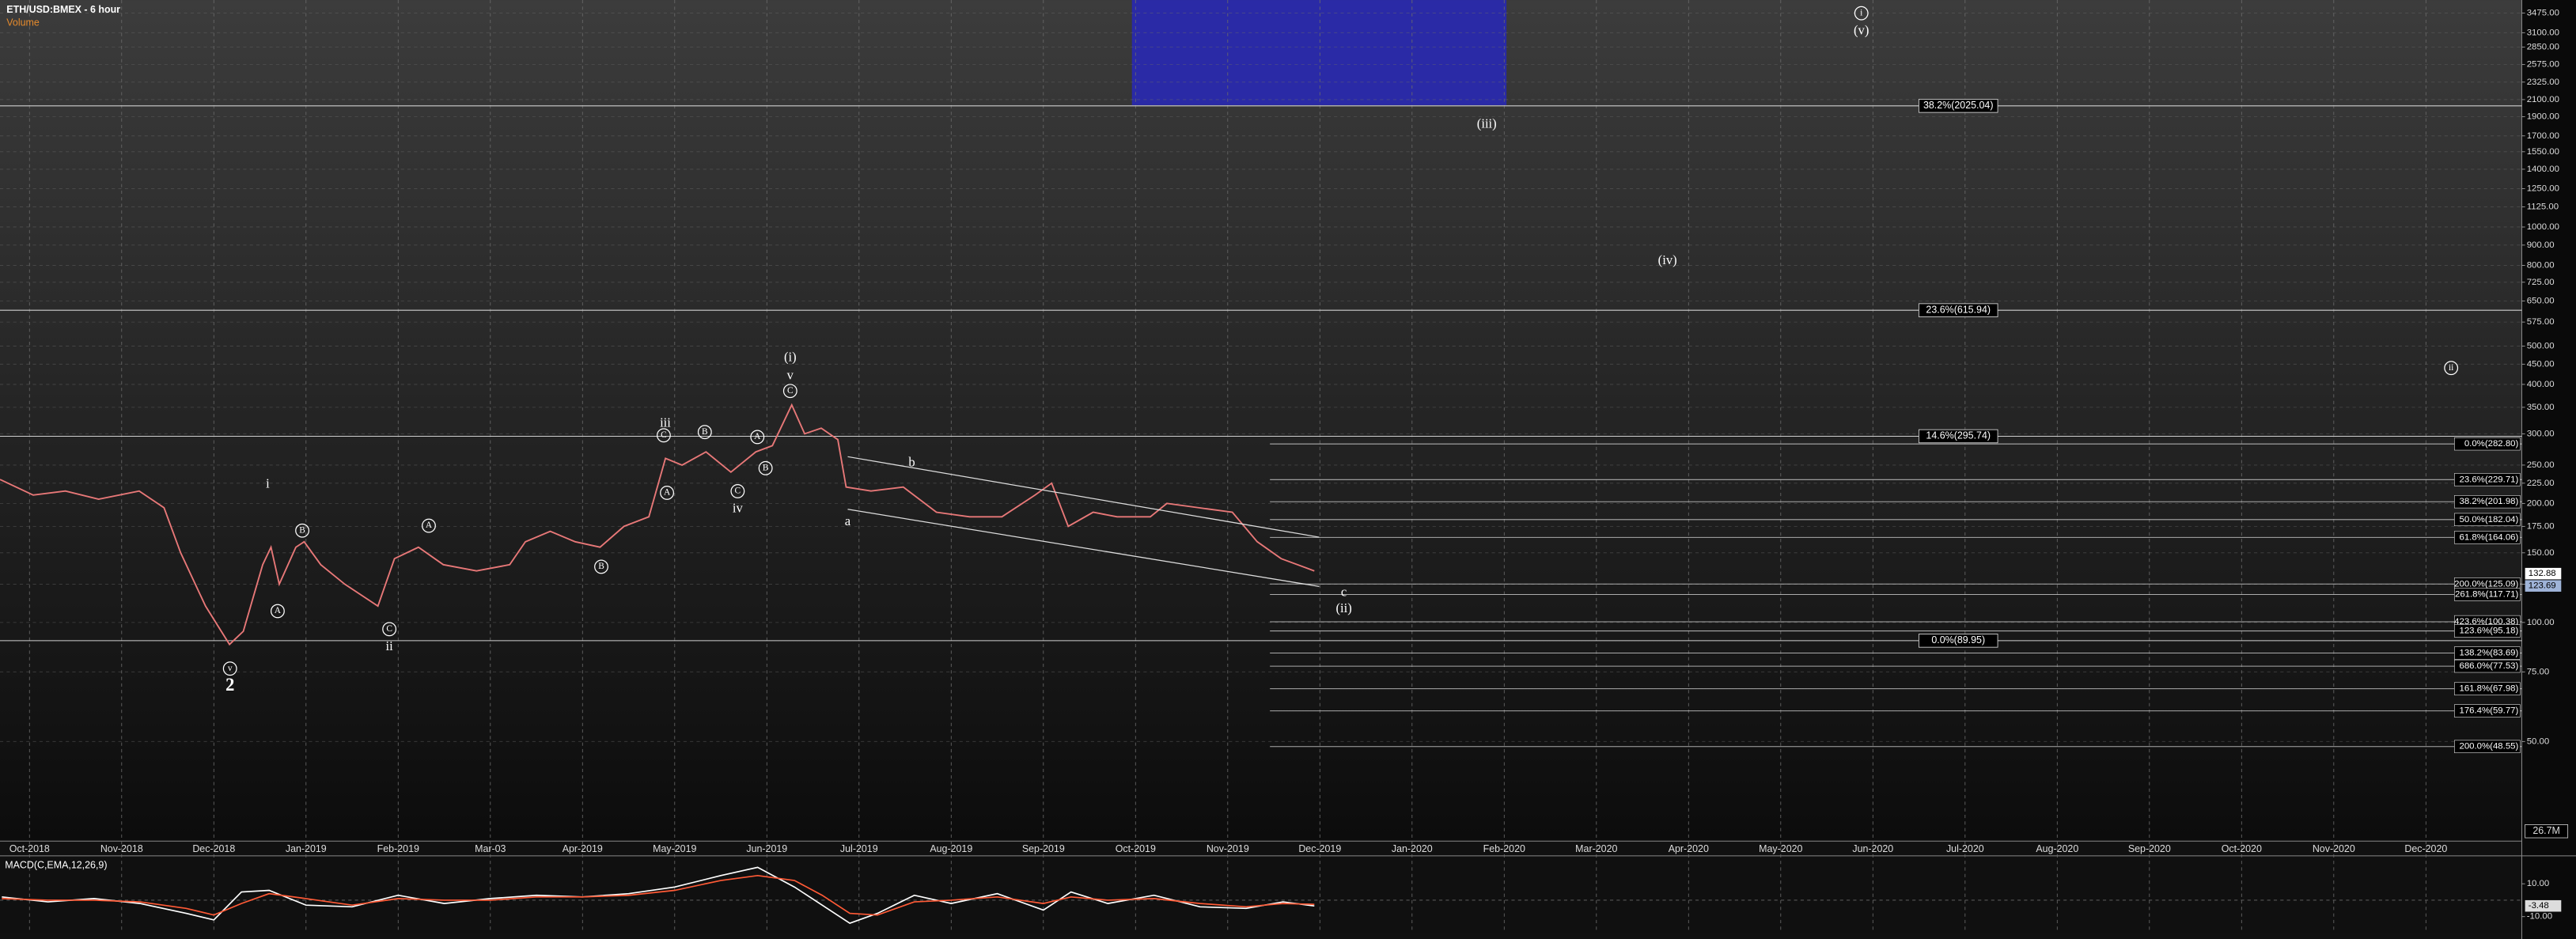 This screenshot has width=2576, height=939. I want to click on y-tick-label: 3100.00, so click(2543, 32).